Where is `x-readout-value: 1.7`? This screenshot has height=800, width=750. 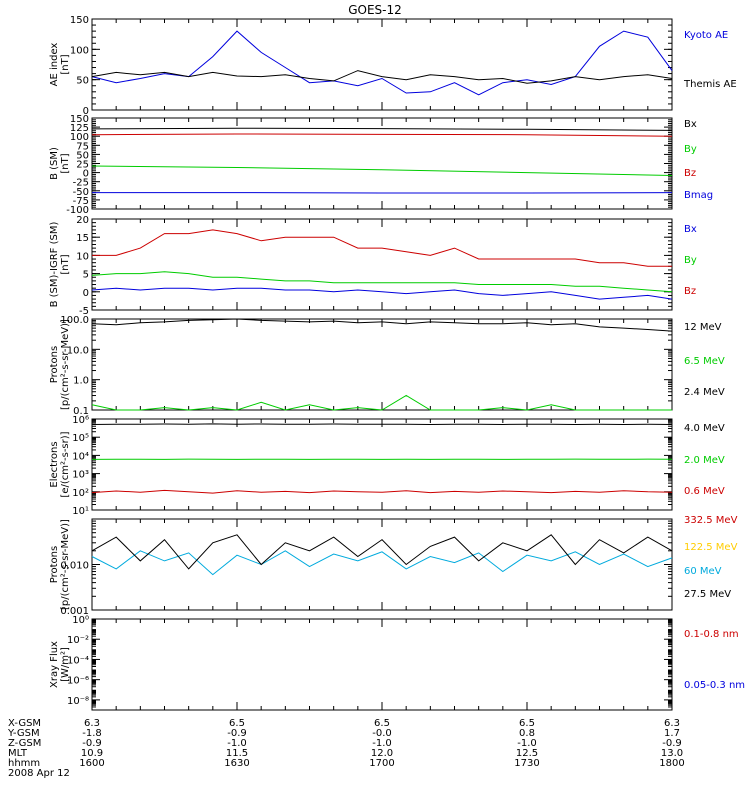 x-readout-value: 1.7 is located at coordinates (672, 733).